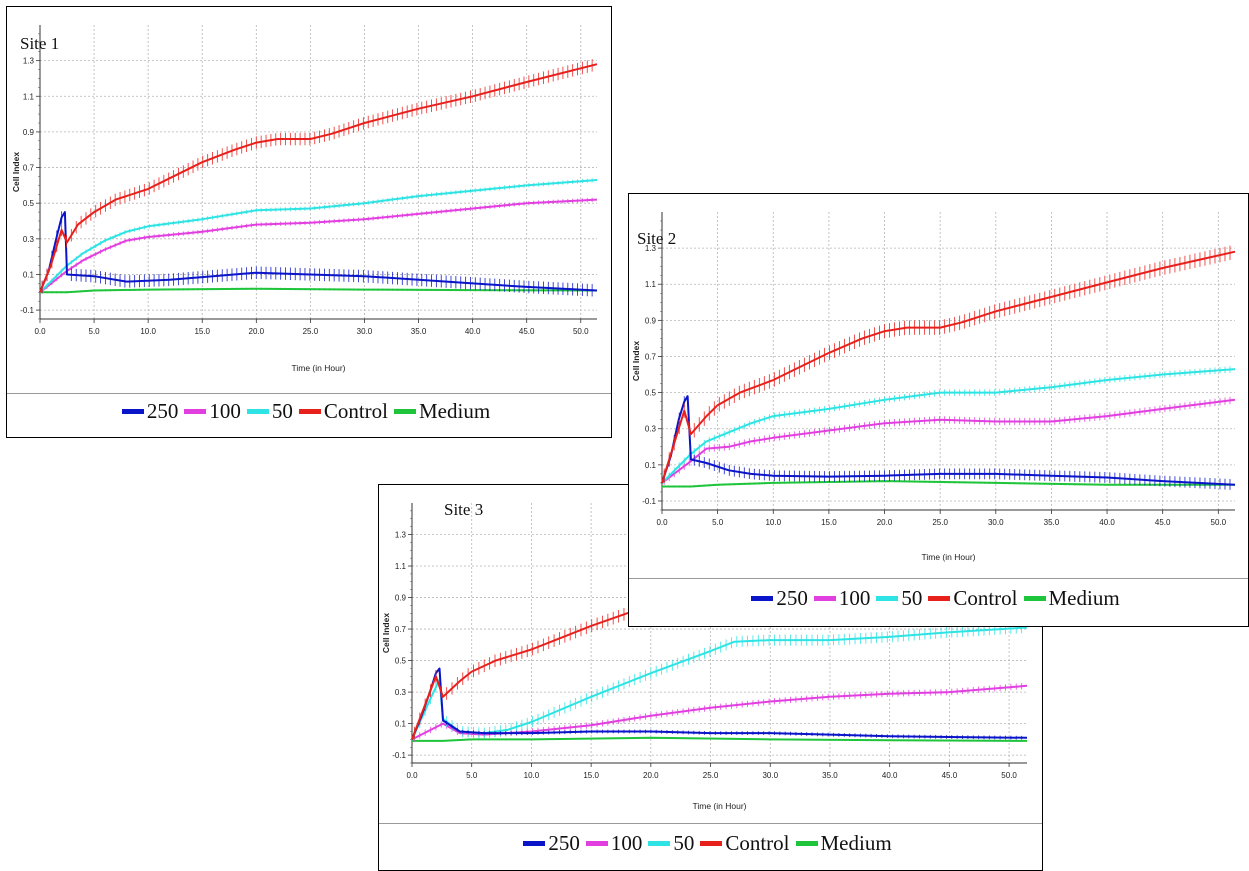  What do you see at coordinates (1009, 775) in the screenshot?
I see `x-tick-label: 50.0` at bounding box center [1009, 775].